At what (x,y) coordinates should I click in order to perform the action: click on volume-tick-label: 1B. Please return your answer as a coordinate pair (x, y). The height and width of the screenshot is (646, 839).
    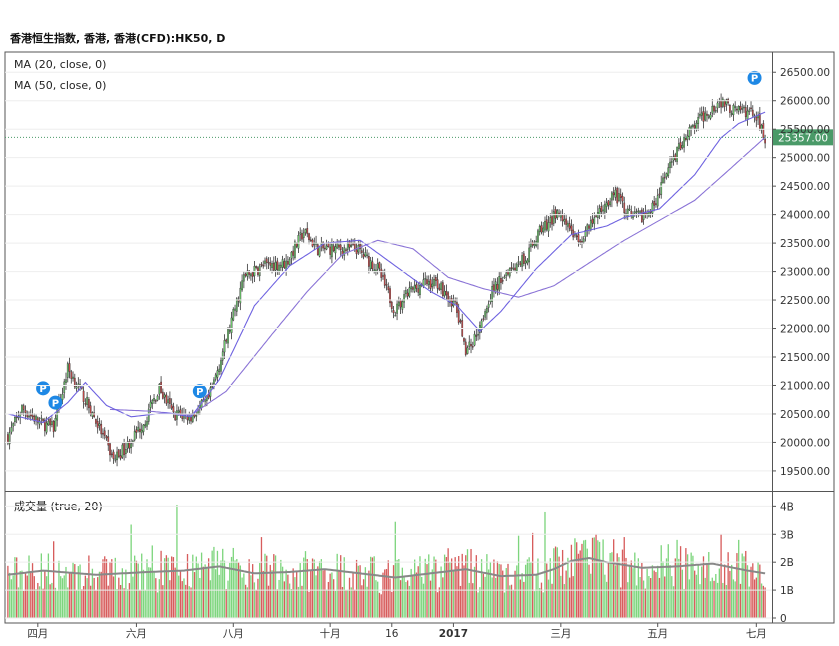
    Looking at the image, I should click on (787, 591).